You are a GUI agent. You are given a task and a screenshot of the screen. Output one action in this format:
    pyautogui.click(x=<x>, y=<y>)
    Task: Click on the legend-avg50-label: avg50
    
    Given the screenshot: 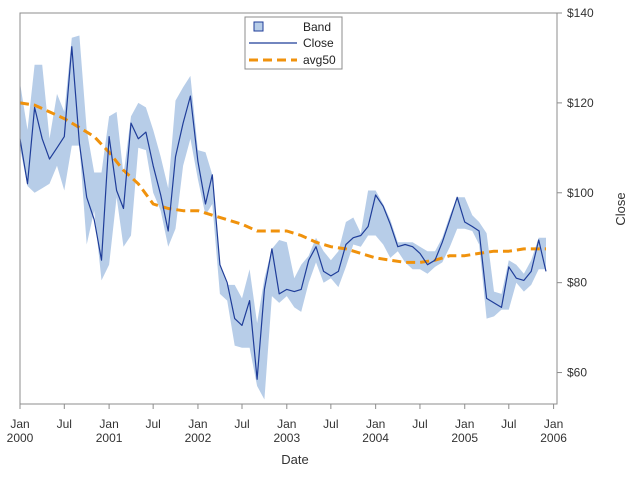 What is the action you would take?
    pyautogui.click(x=319, y=60)
    